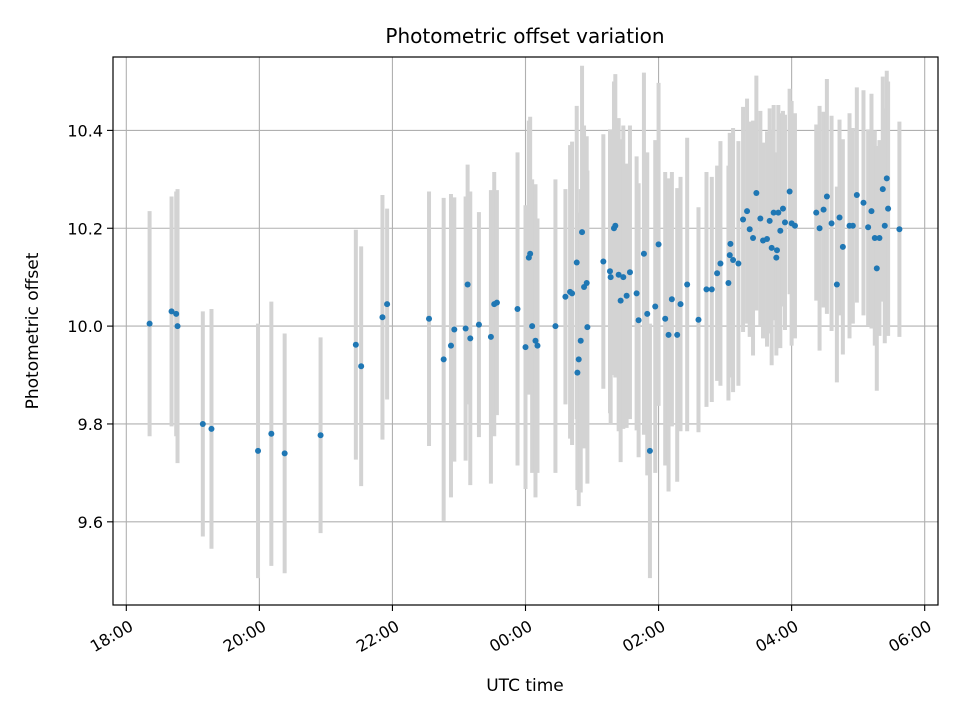  I want to click on y-tick-label: 10.2, so click(85, 228).